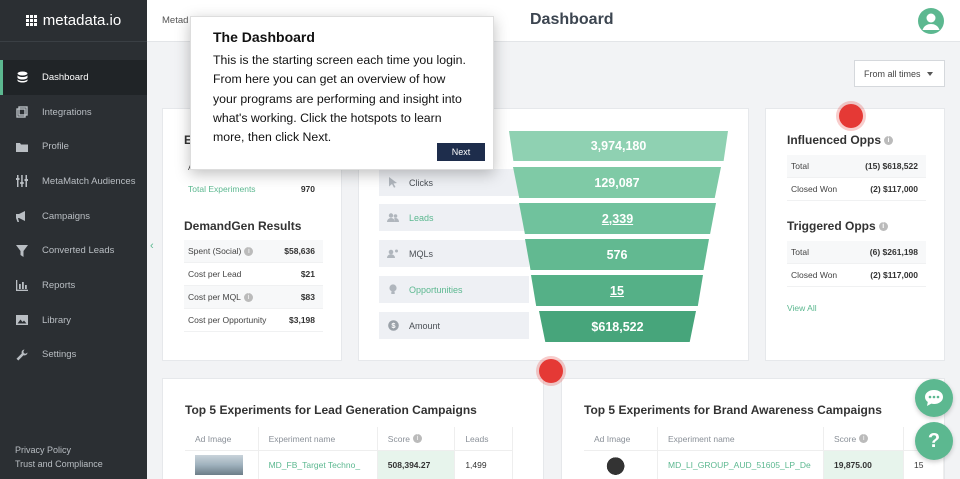 The image size is (960, 479). I want to click on help-button: ?, so click(934, 441).